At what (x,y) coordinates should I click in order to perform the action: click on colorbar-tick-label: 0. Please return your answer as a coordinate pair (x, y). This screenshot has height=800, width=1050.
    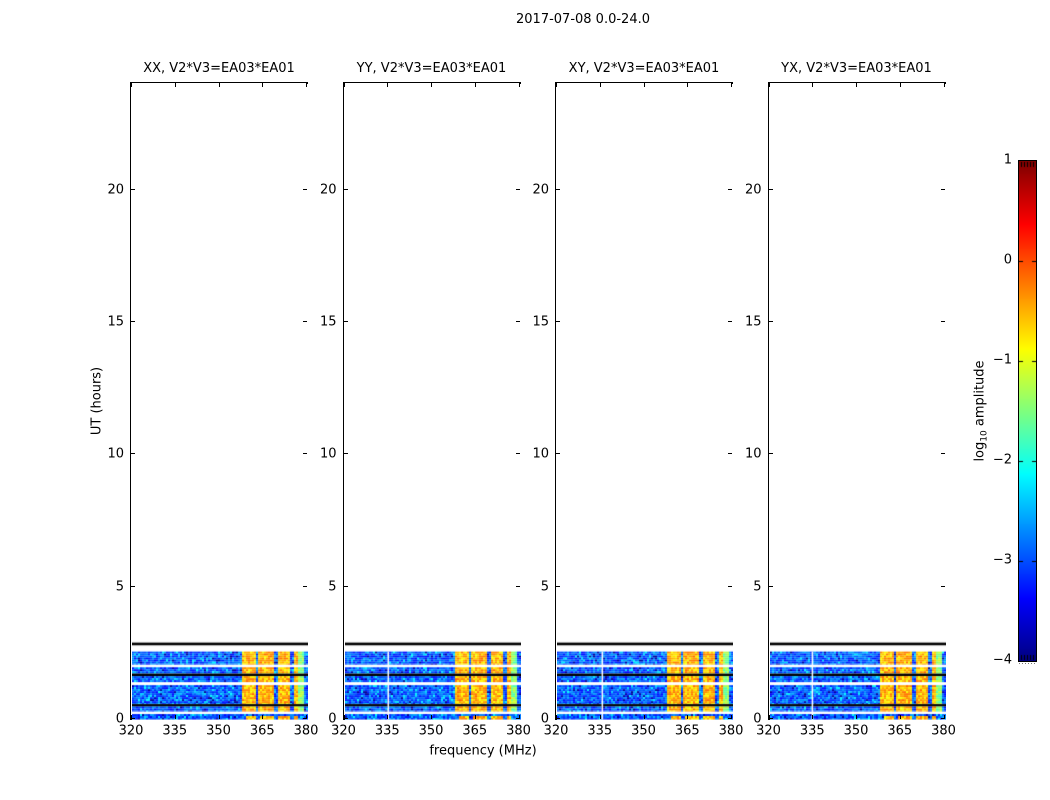
    Looking at the image, I should click on (1007, 260).